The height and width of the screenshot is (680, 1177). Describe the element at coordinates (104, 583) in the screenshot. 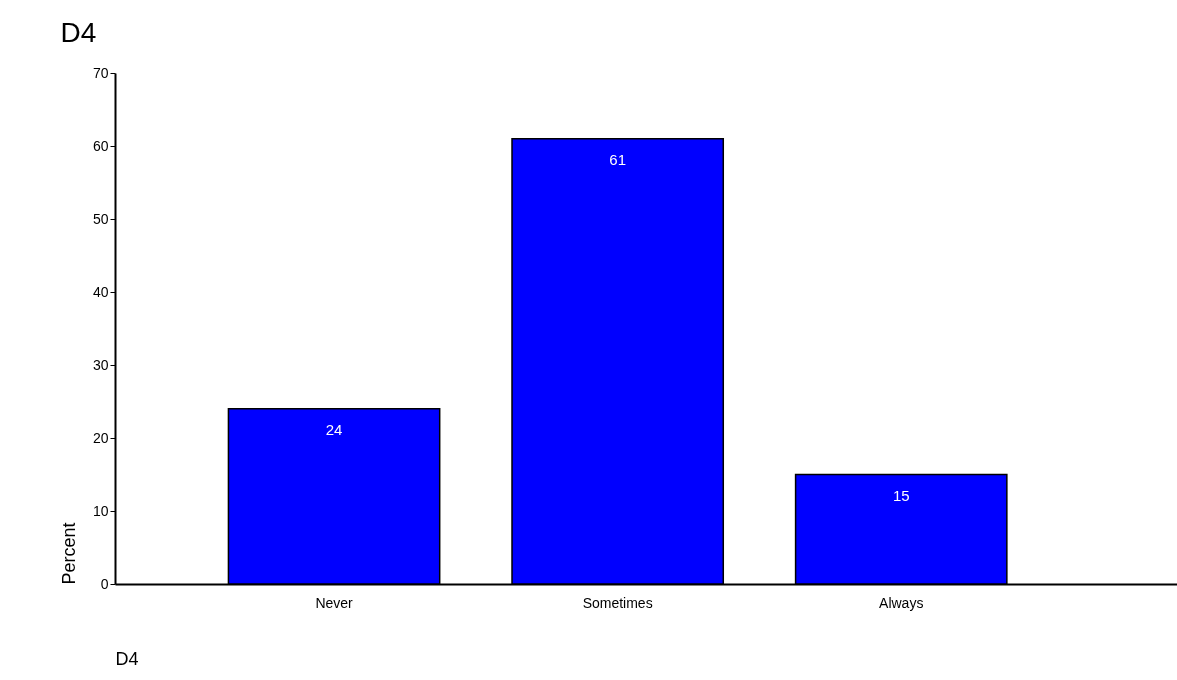

I see `y-tick-label: 0` at that location.